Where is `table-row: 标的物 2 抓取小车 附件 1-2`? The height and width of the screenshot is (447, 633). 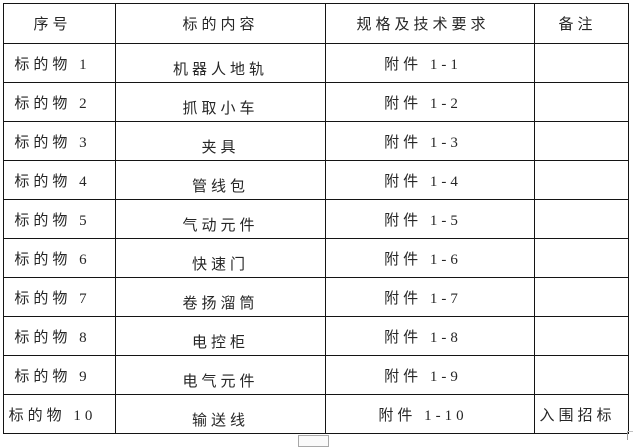 table-row: 标的物 2 抓取小车 附件 1-2 is located at coordinates (316, 102).